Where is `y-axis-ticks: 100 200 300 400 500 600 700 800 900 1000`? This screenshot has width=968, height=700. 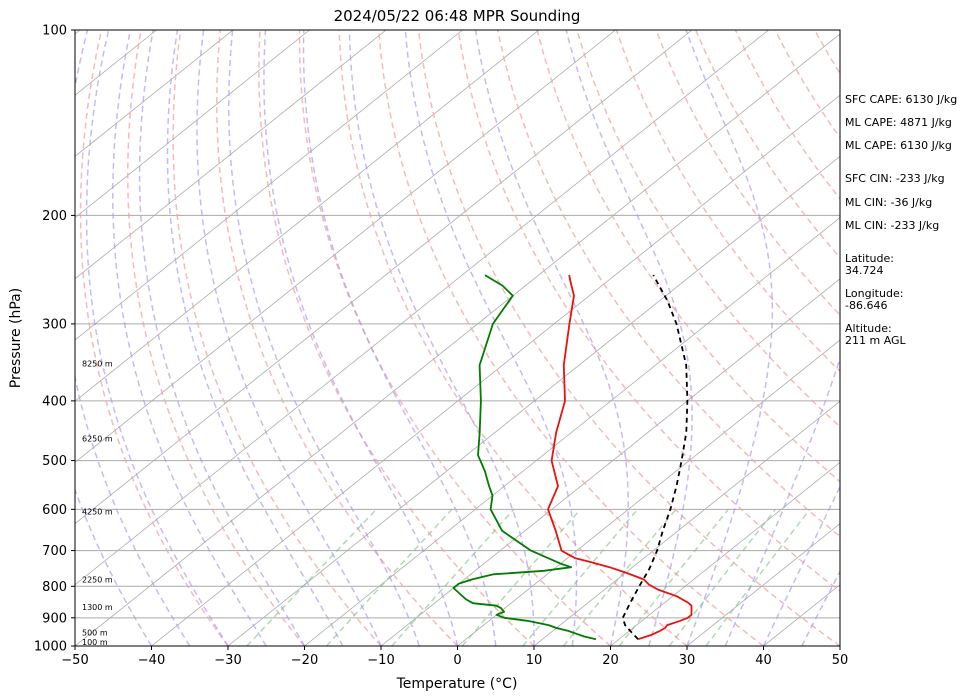 y-axis-ticks: 100 200 300 400 500 600 700 800 900 1000 is located at coordinates (54, 339).